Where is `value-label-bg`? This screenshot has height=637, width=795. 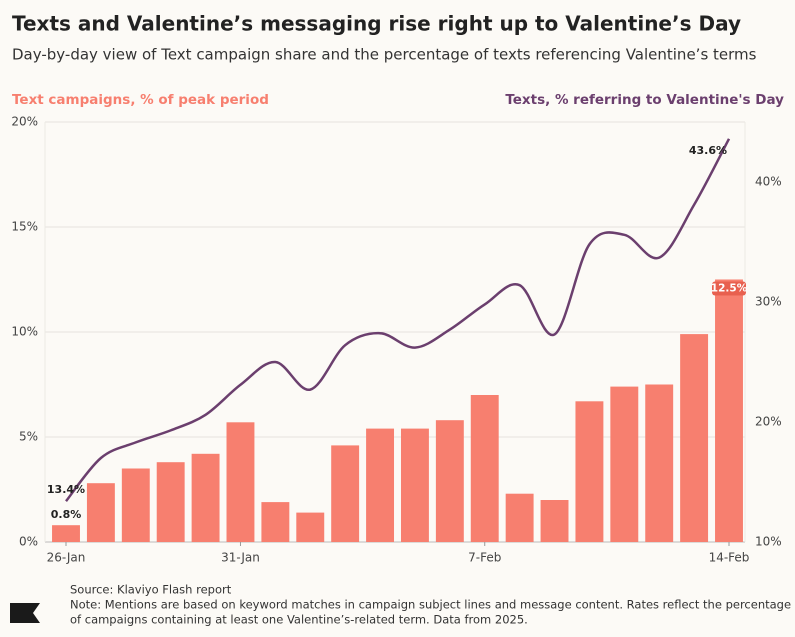
value-label-bg is located at coordinates (729, 288).